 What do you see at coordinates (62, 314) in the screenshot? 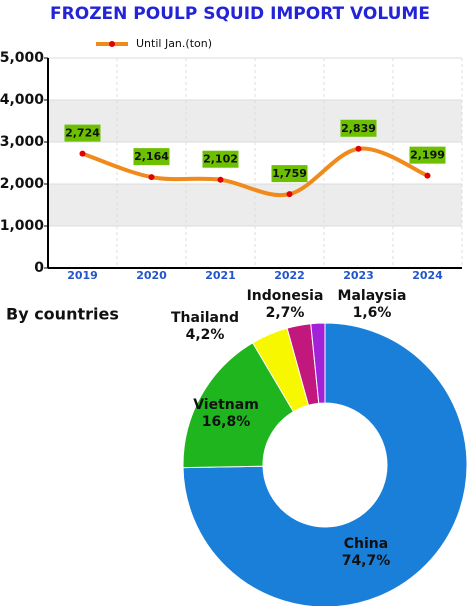
I see `donut-title: By countries` at bounding box center [62, 314].